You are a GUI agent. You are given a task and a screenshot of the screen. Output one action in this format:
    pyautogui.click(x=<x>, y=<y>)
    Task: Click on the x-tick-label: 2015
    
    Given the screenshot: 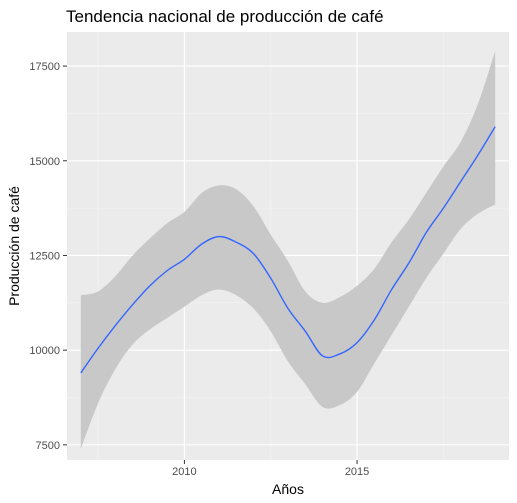 What is the action you would take?
    pyautogui.click(x=357, y=472)
    